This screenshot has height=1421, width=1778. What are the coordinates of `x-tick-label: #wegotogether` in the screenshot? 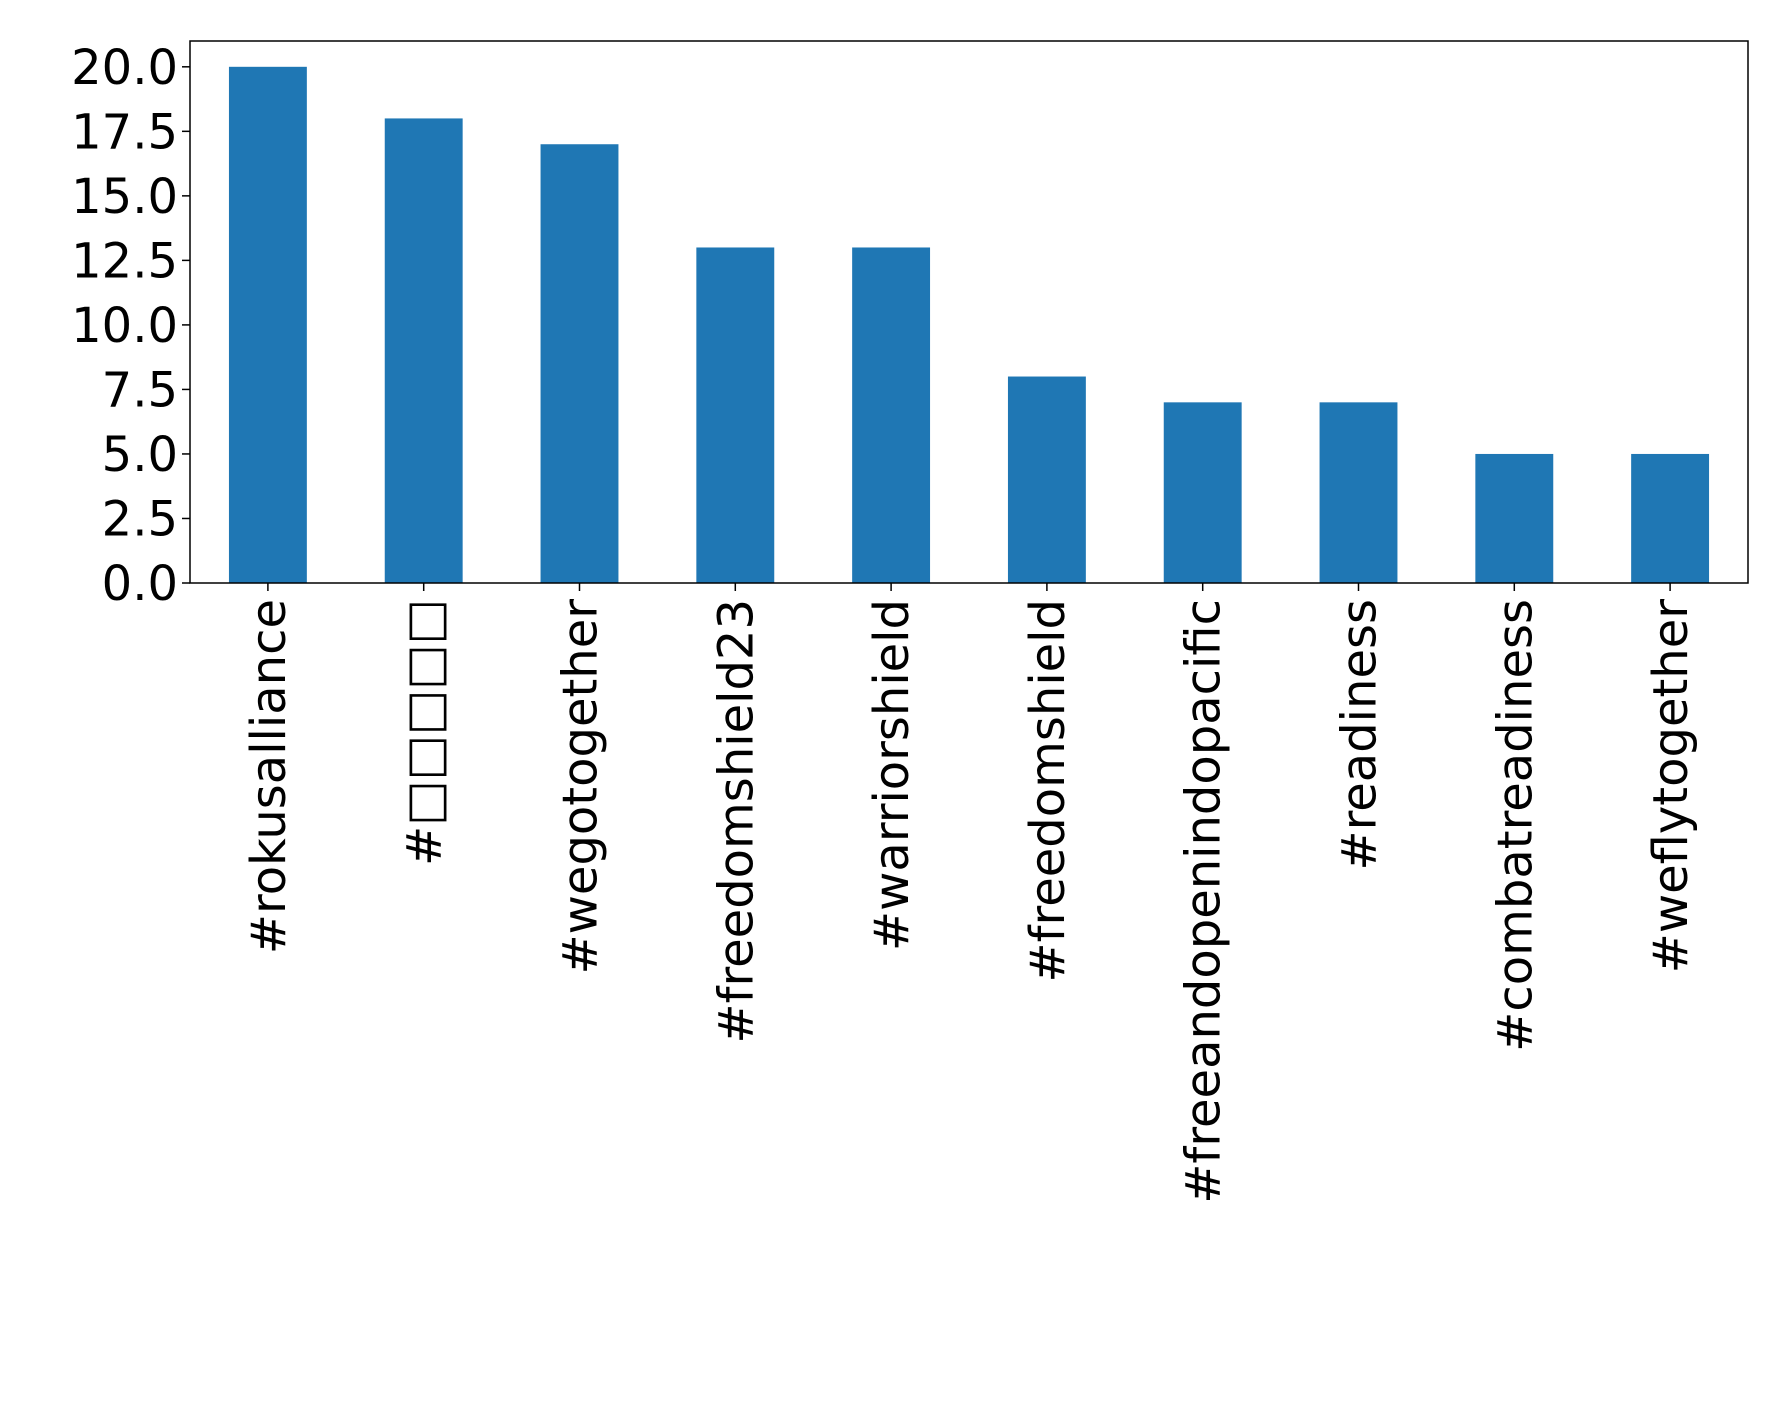 It's located at (581, 787).